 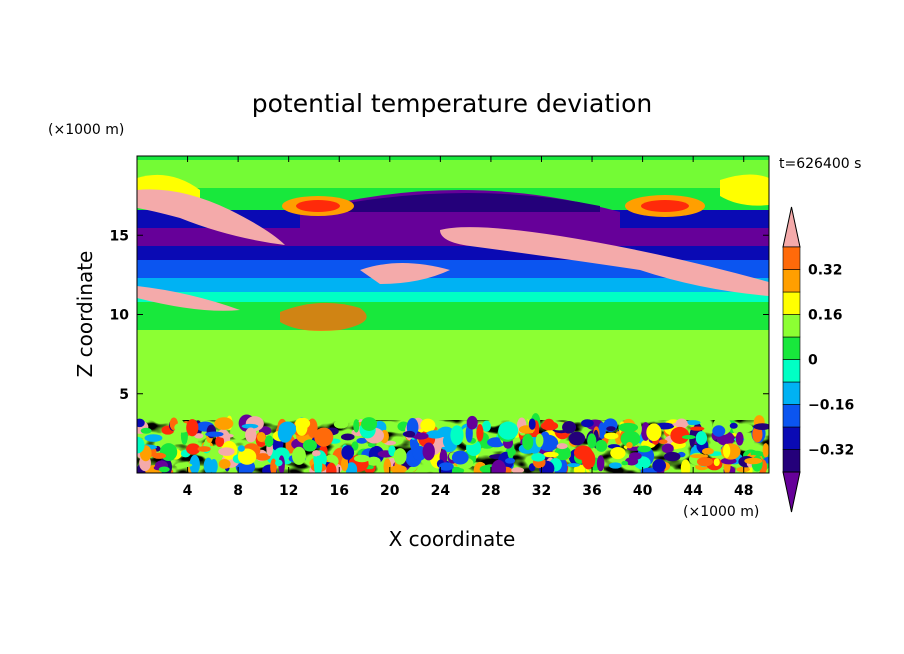 What do you see at coordinates (452, 103) in the screenshot?
I see `chart-title: potential temperature deviation` at bounding box center [452, 103].